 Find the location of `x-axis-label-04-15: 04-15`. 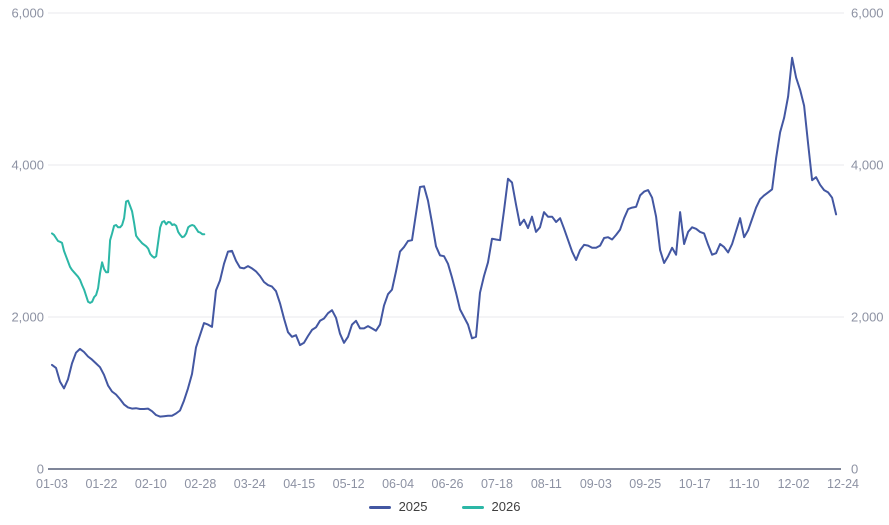

x-axis-label-04-15: 04-15 is located at coordinates (299, 484).